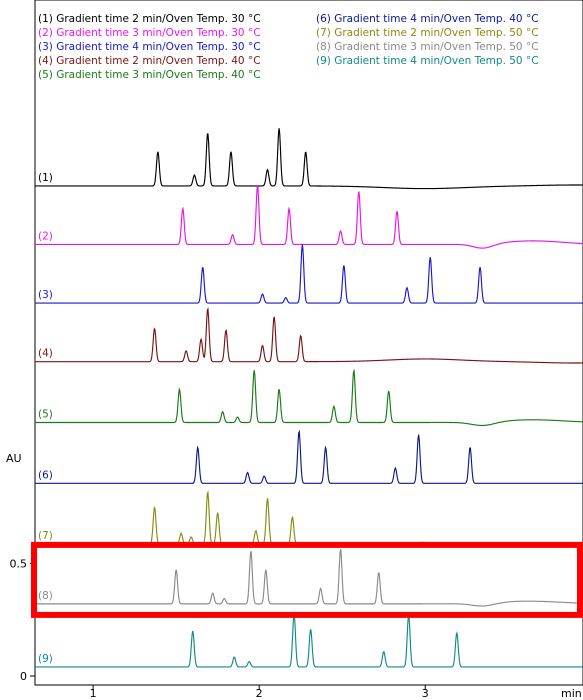 This screenshot has height=700, width=583. What do you see at coordinates (45, 659) in the screenshot?
I see `series-label-9: (9)` at bounding box center [45, 659].